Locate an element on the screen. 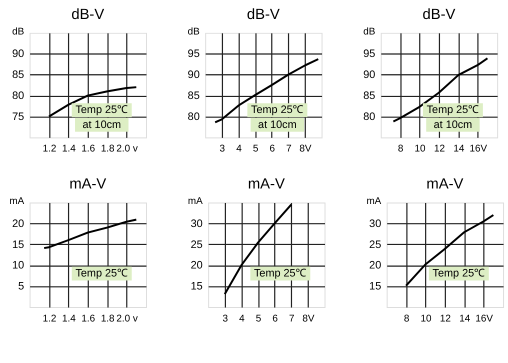 The width and height of the screenshot is (508, 363). y-tick-label: 5 is located at coordinates (21, 286).